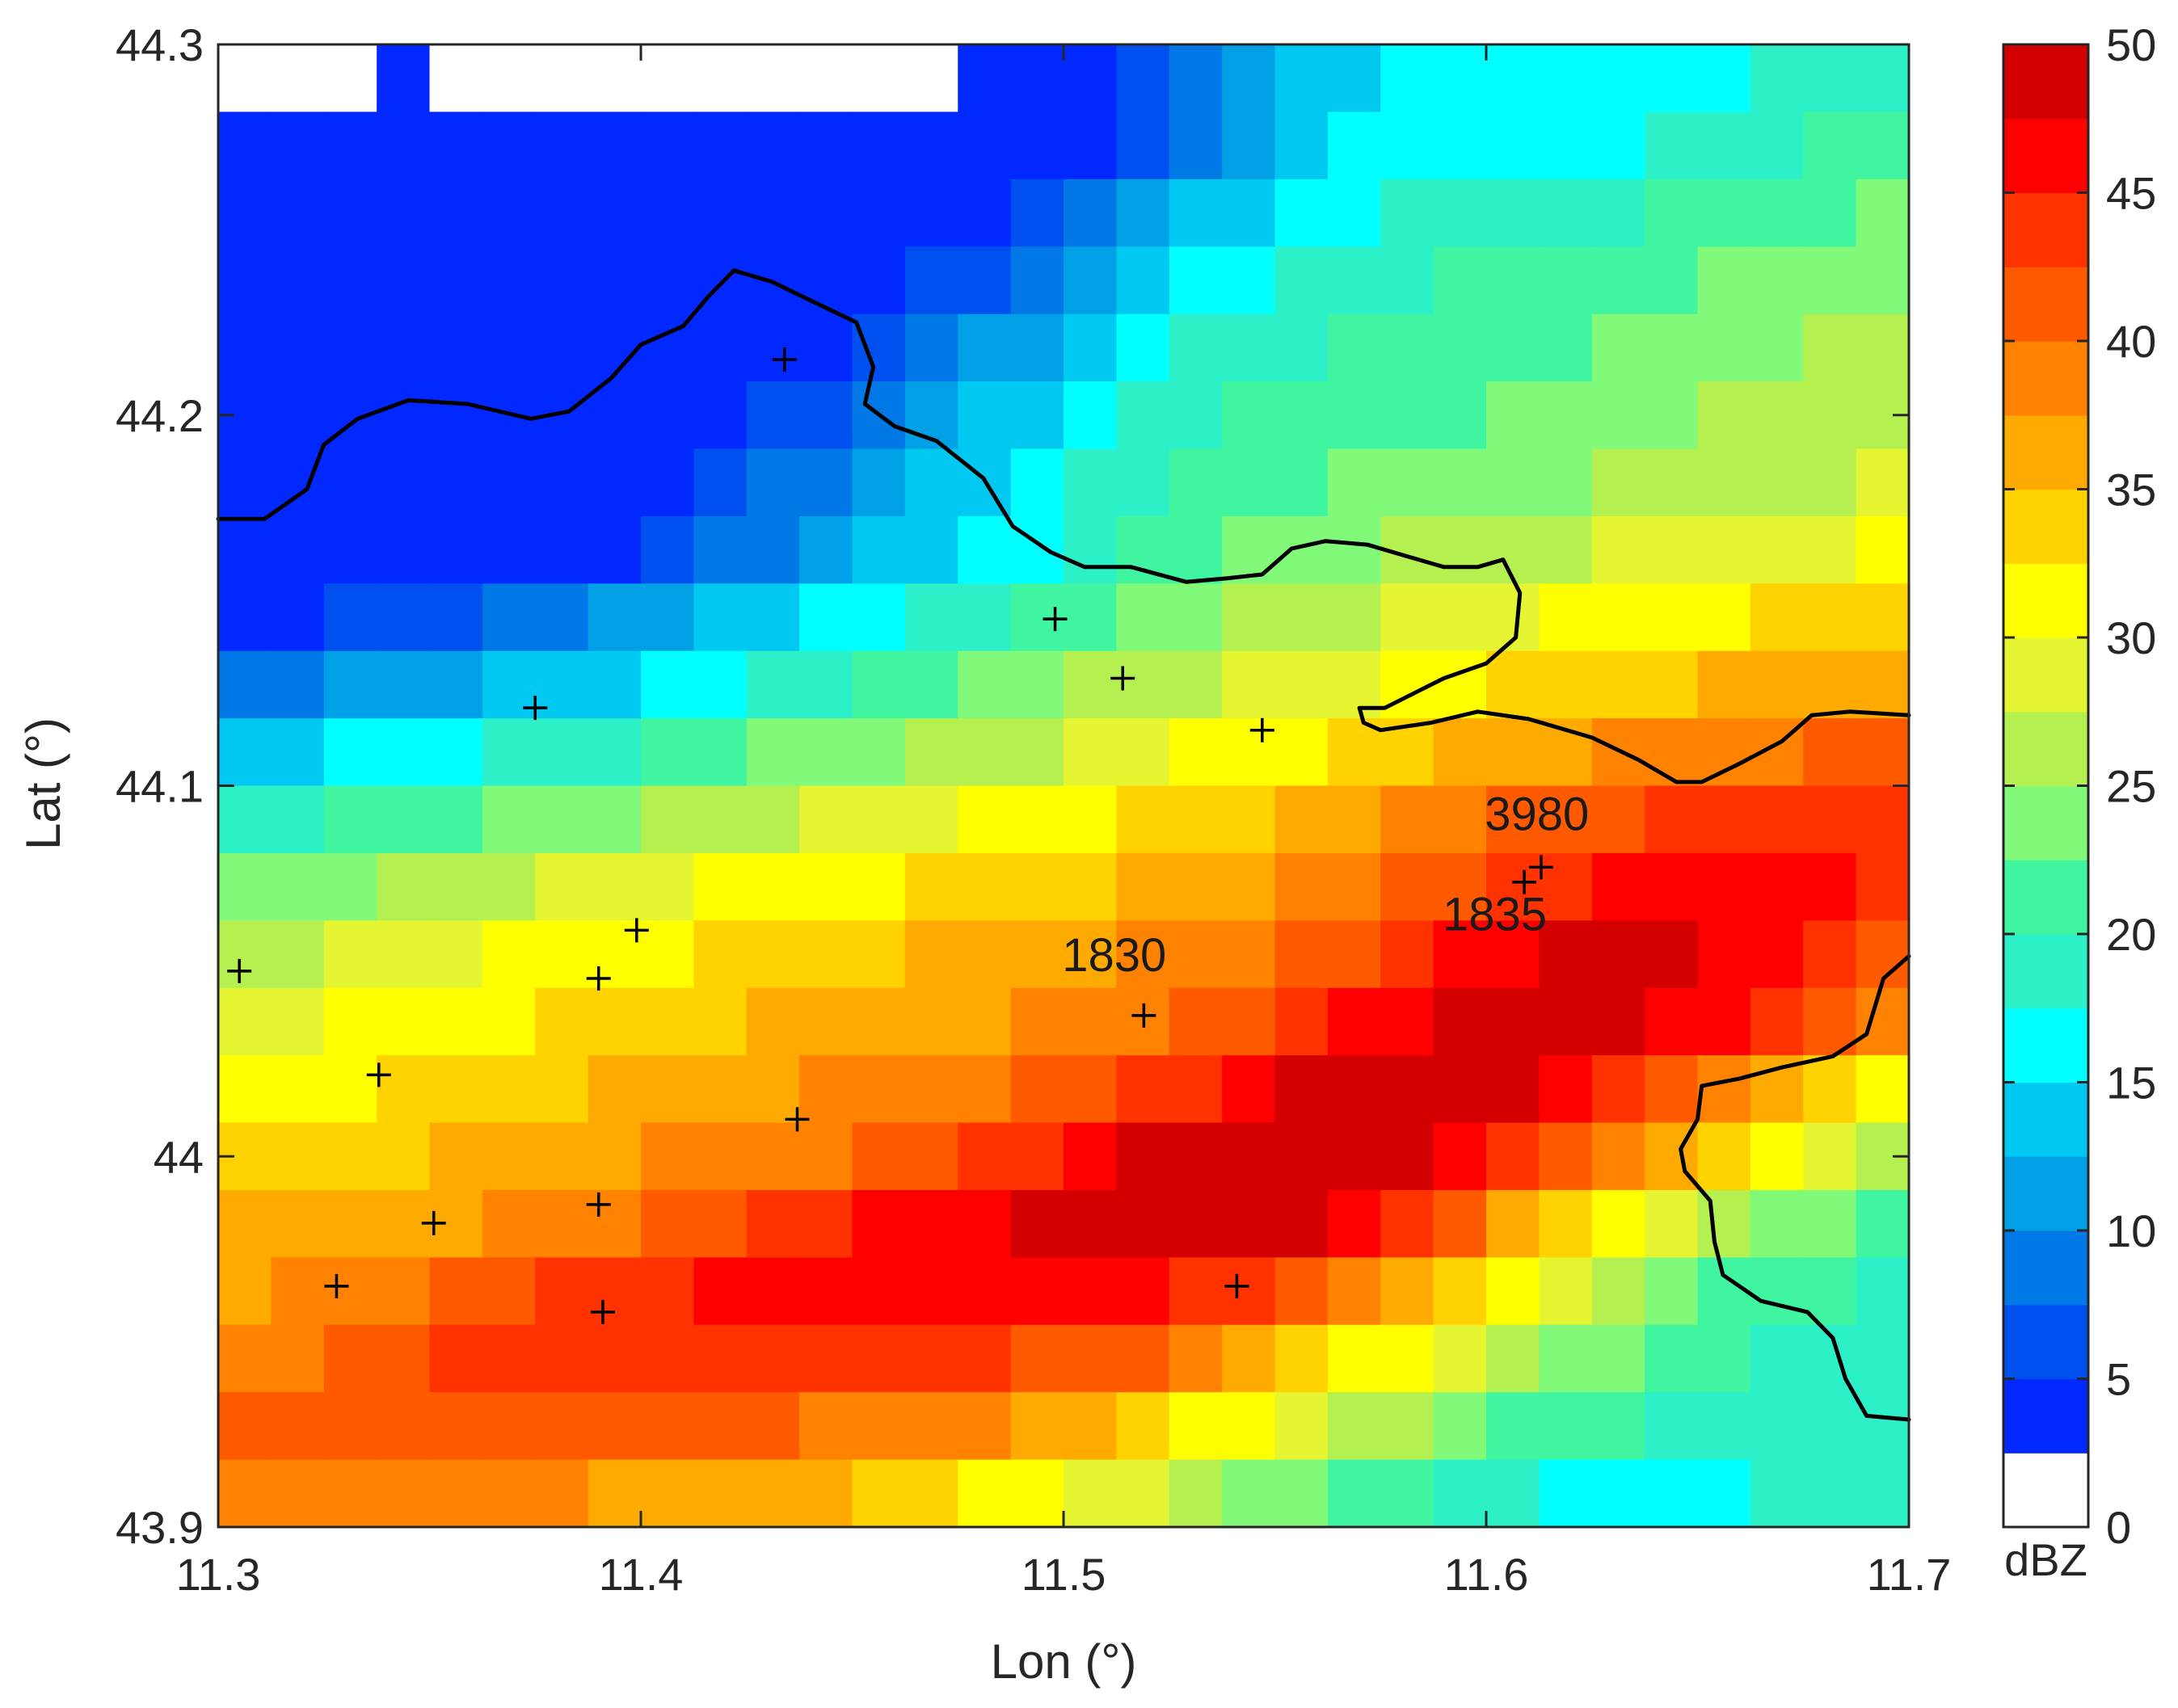 Image resolution: width=2178 pixels, height=1708 pixels. What do you see at coordinates (2131, 1083) in the screenshot?
I see `colorbar-tick-label: 15` at bounding box center [2131, 1083].